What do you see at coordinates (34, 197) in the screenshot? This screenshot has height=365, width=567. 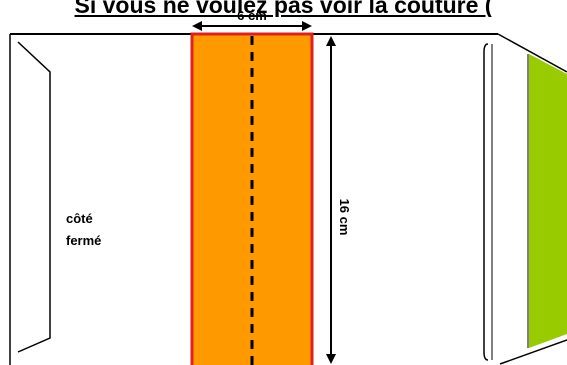 I see `closed-side-flap` at bounding box center [34, 197].